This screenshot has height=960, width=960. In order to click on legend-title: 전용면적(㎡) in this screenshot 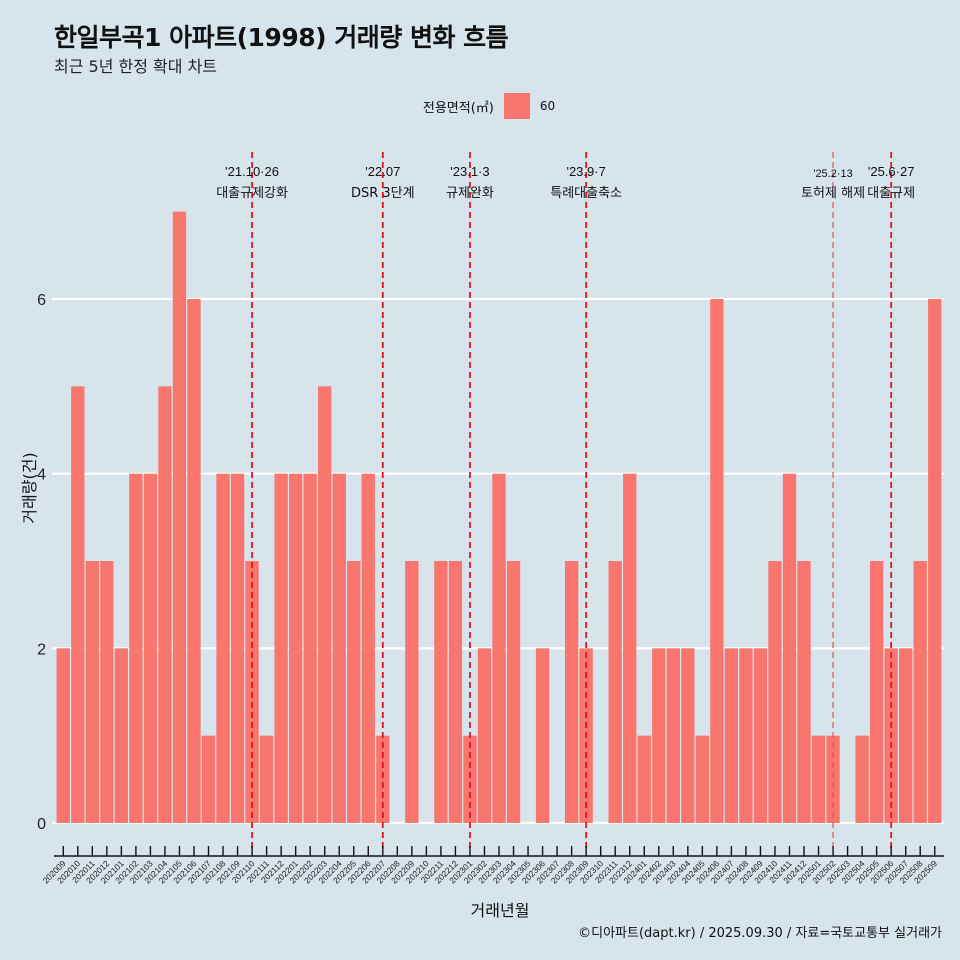, I will do `click(458, 108)`.